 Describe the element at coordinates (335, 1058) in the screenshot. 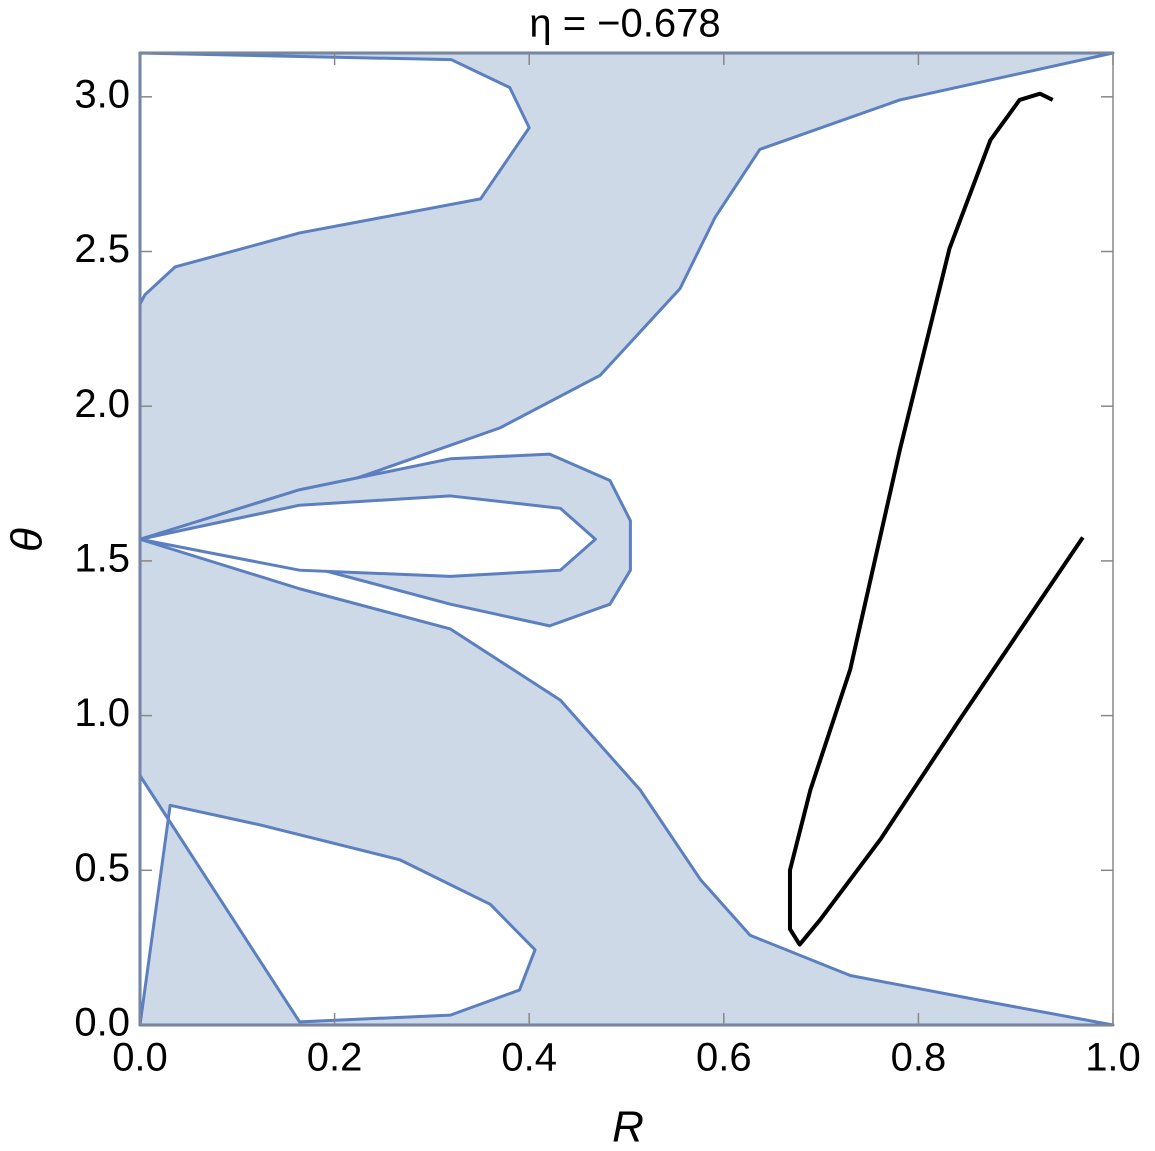

I see `x-tick-label: 0.2` at that location.